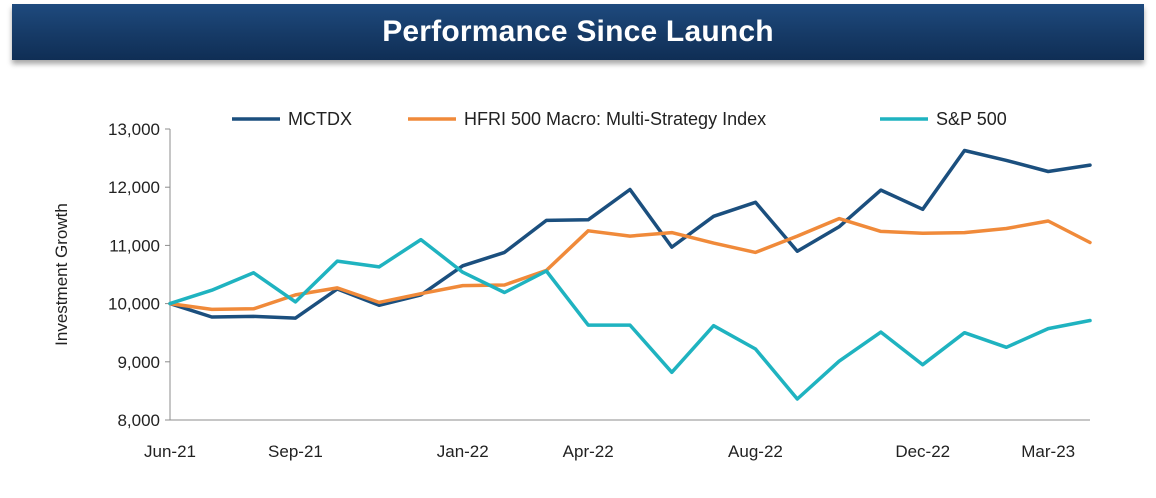 The height and width of the screenshot is (498, 1156). What do you see at coordinates (463, 451) in the screenshot?
I see `x-tick-label: Jan-22` at bounding box center [463, 451].